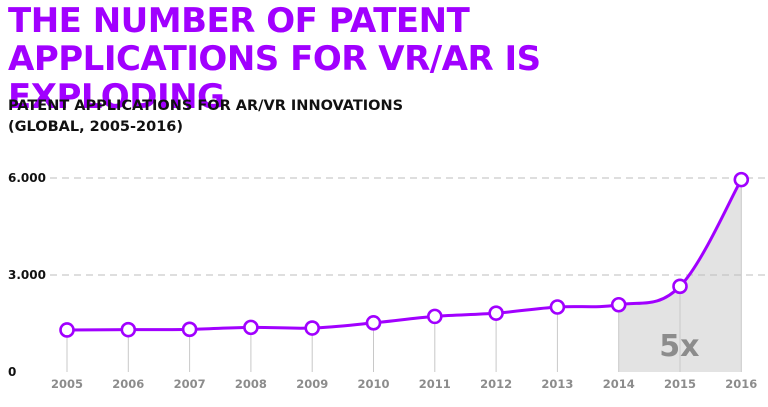 This screenshot has width=768, height=407. Describe the element at coordinates (251, 384) in the screenshot. I see `x-tick-label: 2008` at that location.